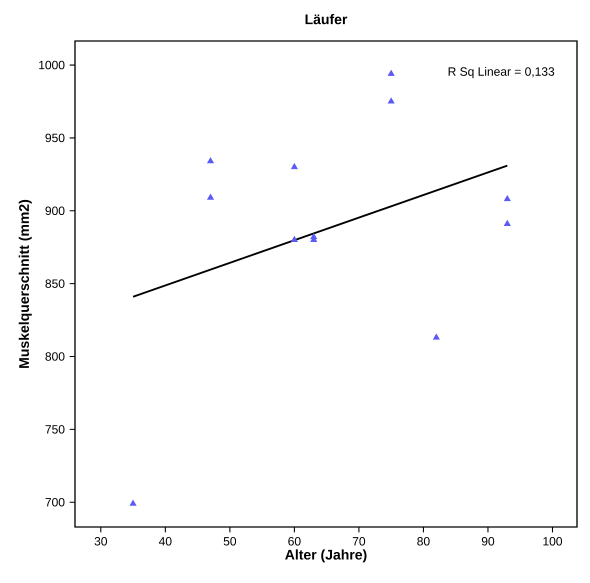  What do you see at coordinates (54, 356) in the screenshot?
I see `y-tick-label: 800` at bounding box center [54, 356].